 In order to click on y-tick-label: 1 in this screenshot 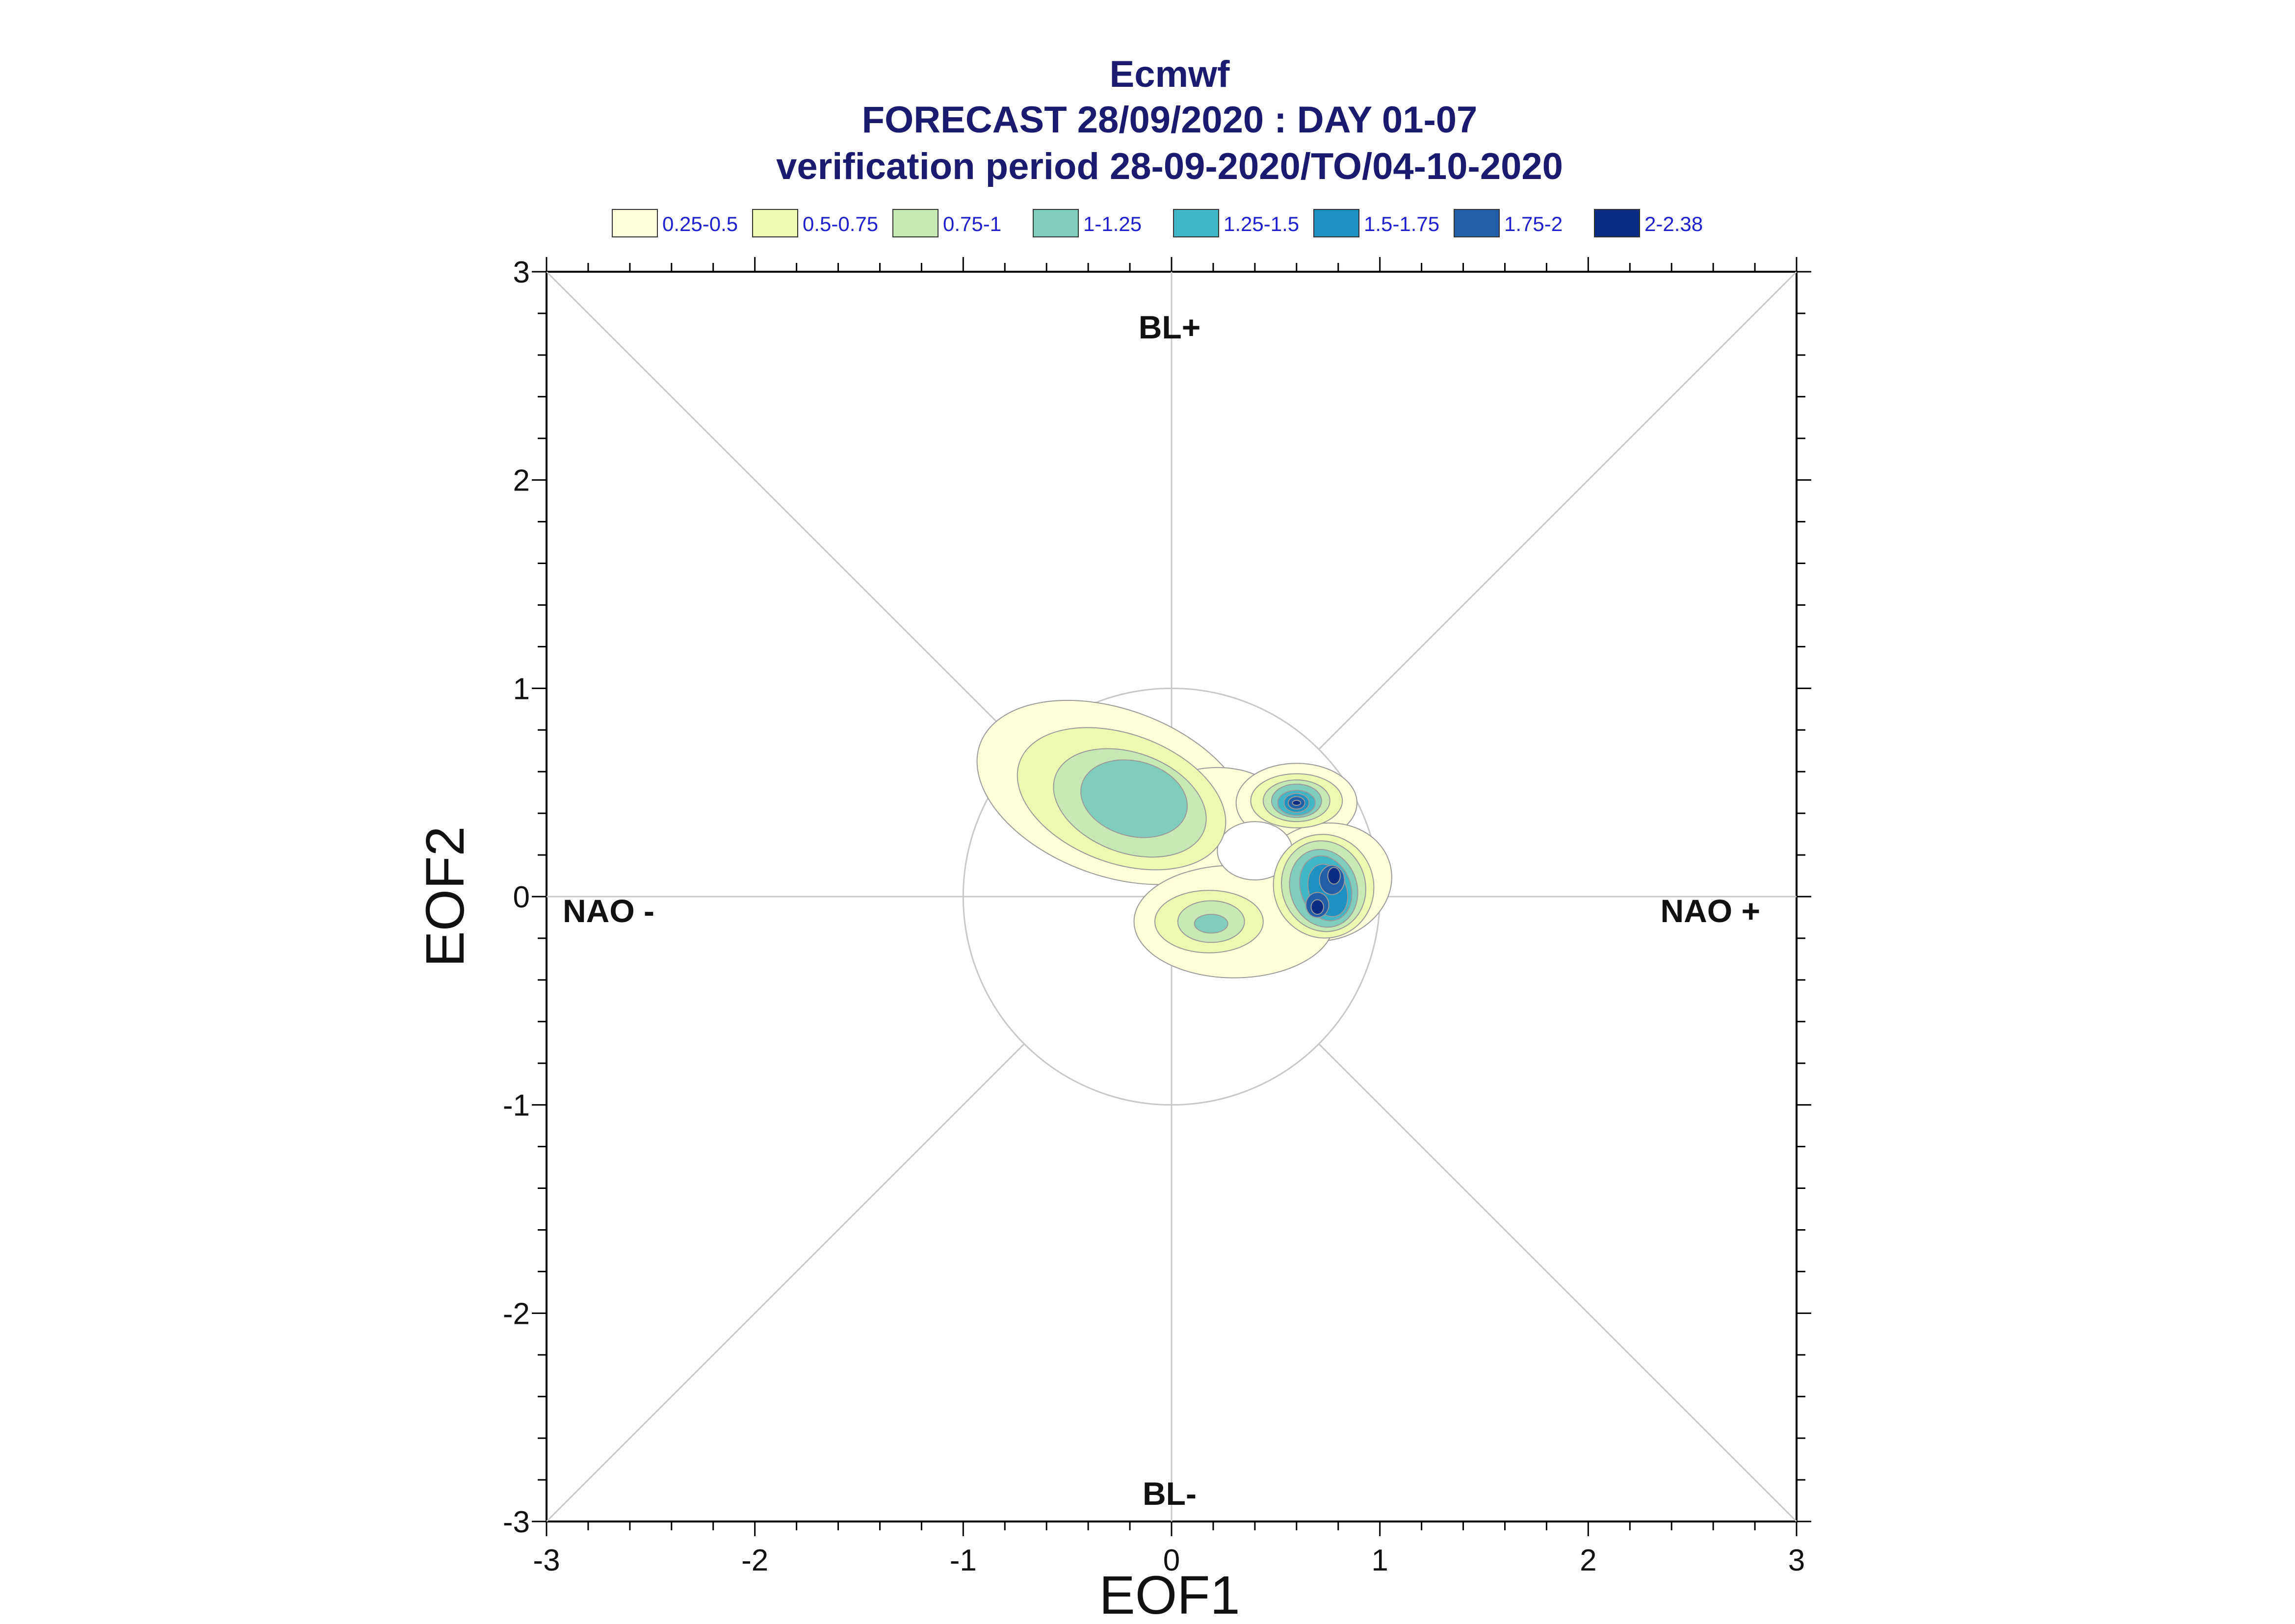, I will do `click(521, 689)`.